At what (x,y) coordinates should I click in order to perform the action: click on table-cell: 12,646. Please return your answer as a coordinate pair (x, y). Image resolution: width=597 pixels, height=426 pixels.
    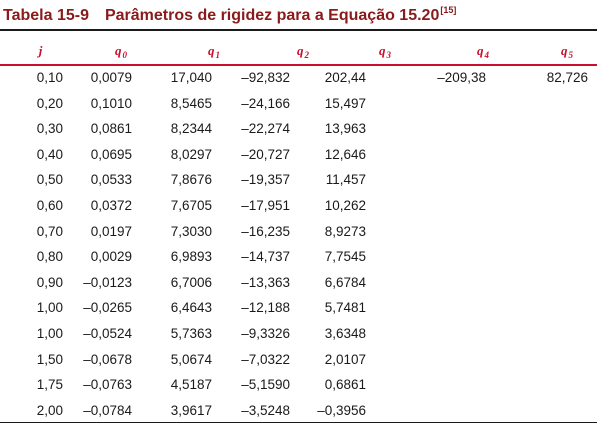
    Looking at the image, I should click on (345, 154).